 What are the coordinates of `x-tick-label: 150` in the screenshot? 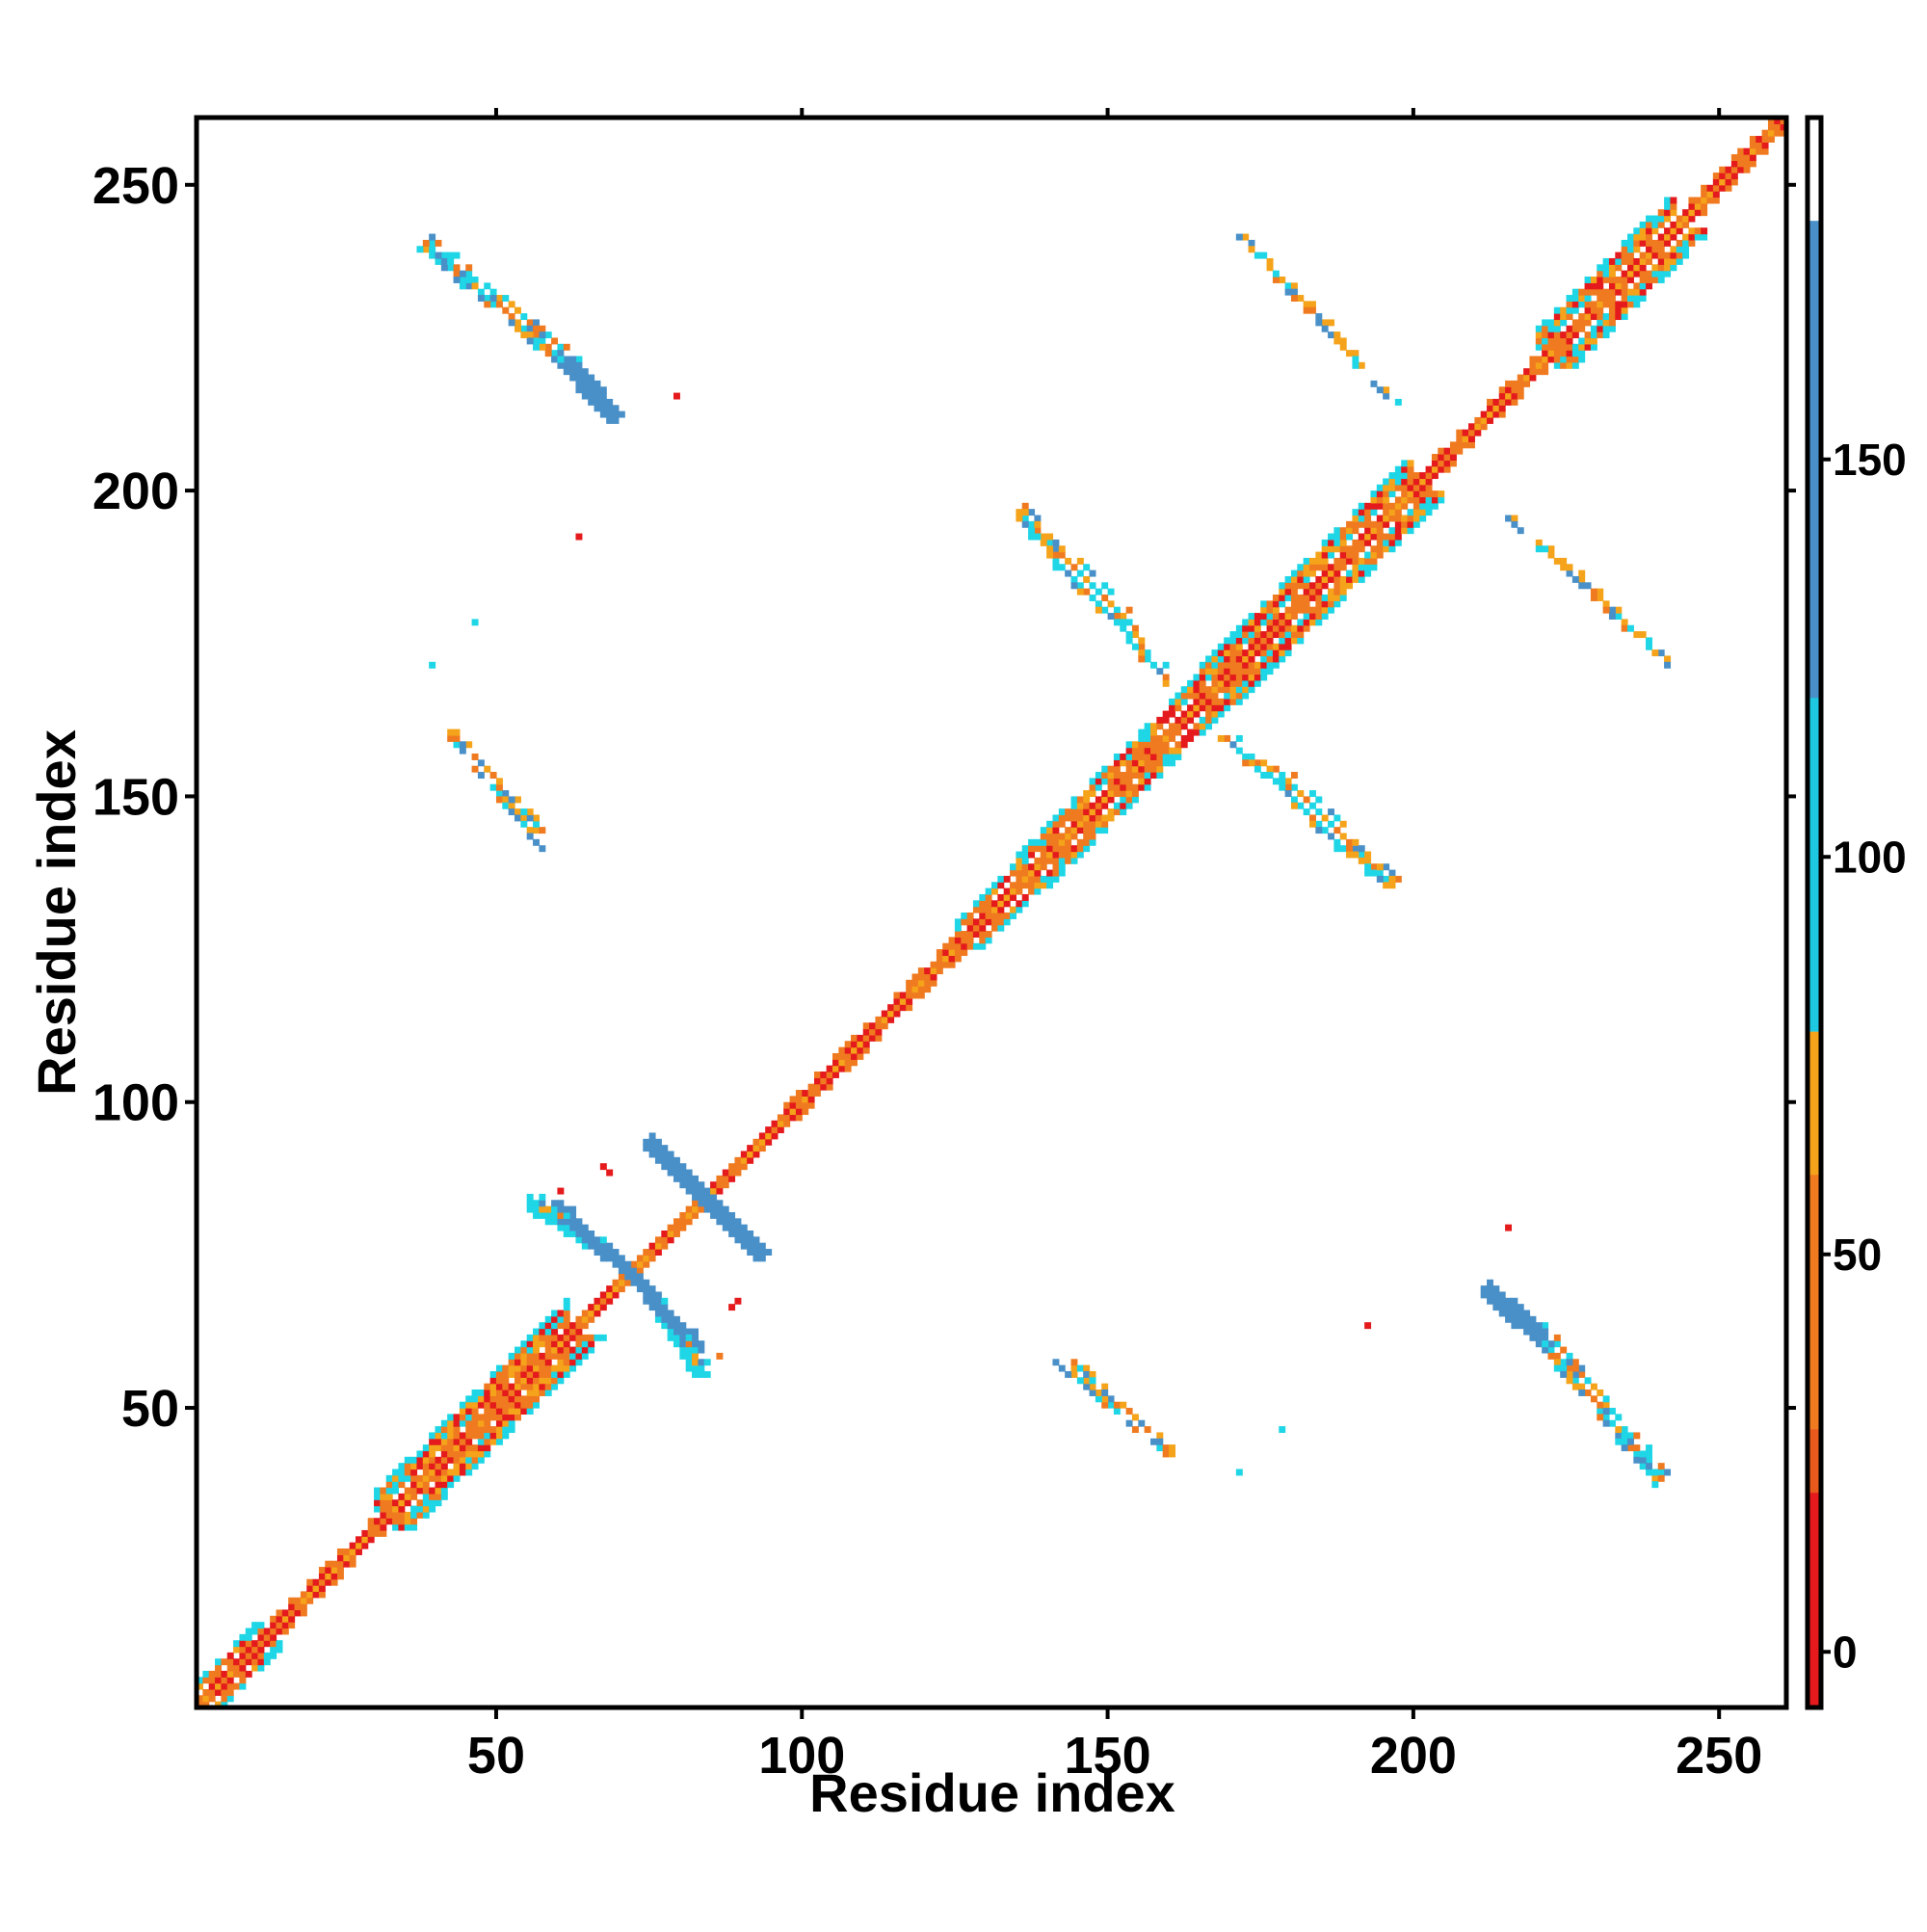 It's located at (1108, 1756).